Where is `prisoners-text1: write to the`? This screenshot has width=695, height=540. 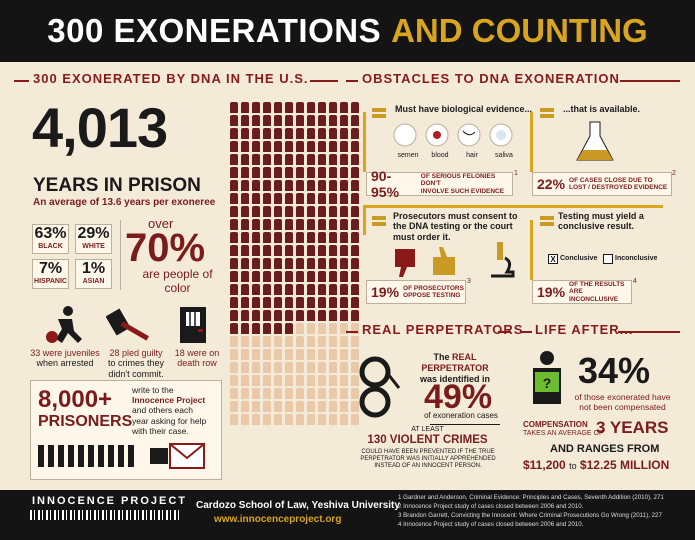 prisoners-text1: write to the is located at coordinates (153, 390).